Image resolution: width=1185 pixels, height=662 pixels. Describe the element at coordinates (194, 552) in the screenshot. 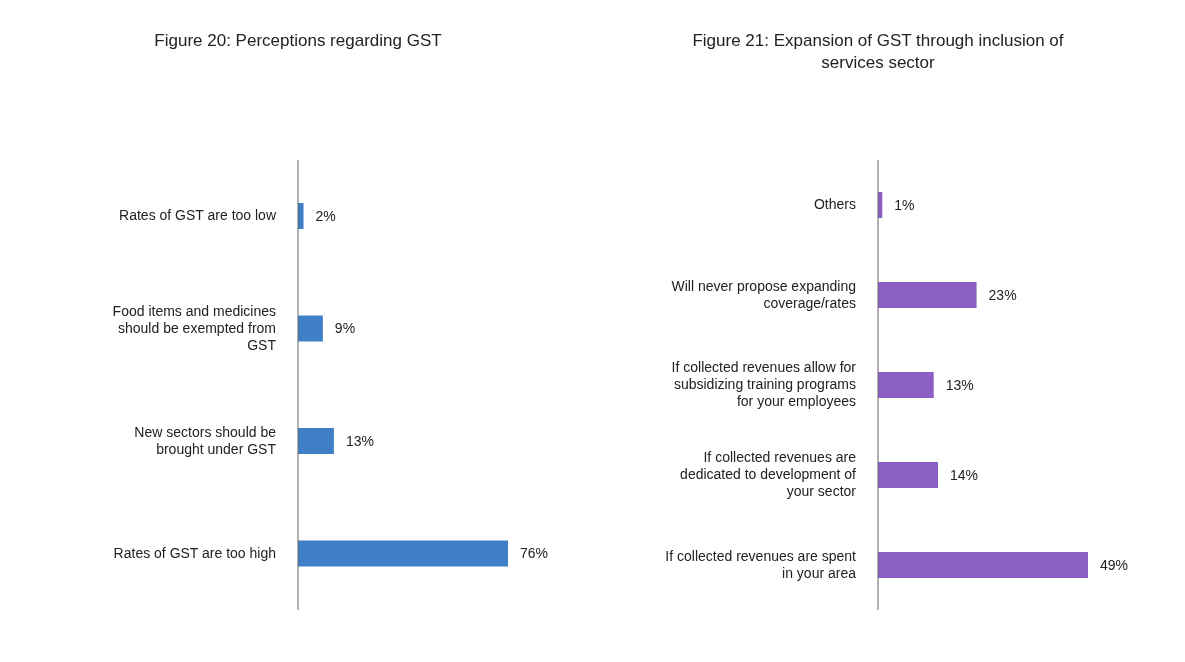

I see `y-tick-label: Rates of GST are too high` at that location.